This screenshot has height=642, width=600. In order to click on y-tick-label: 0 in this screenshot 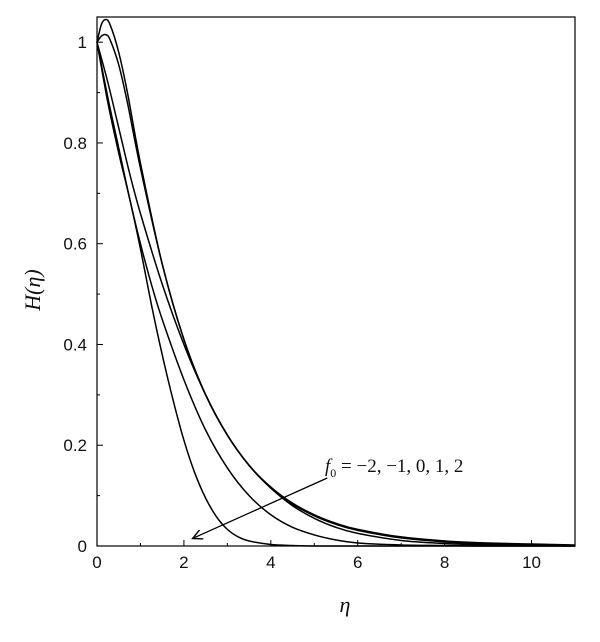, I will do `click(82, 546)`.